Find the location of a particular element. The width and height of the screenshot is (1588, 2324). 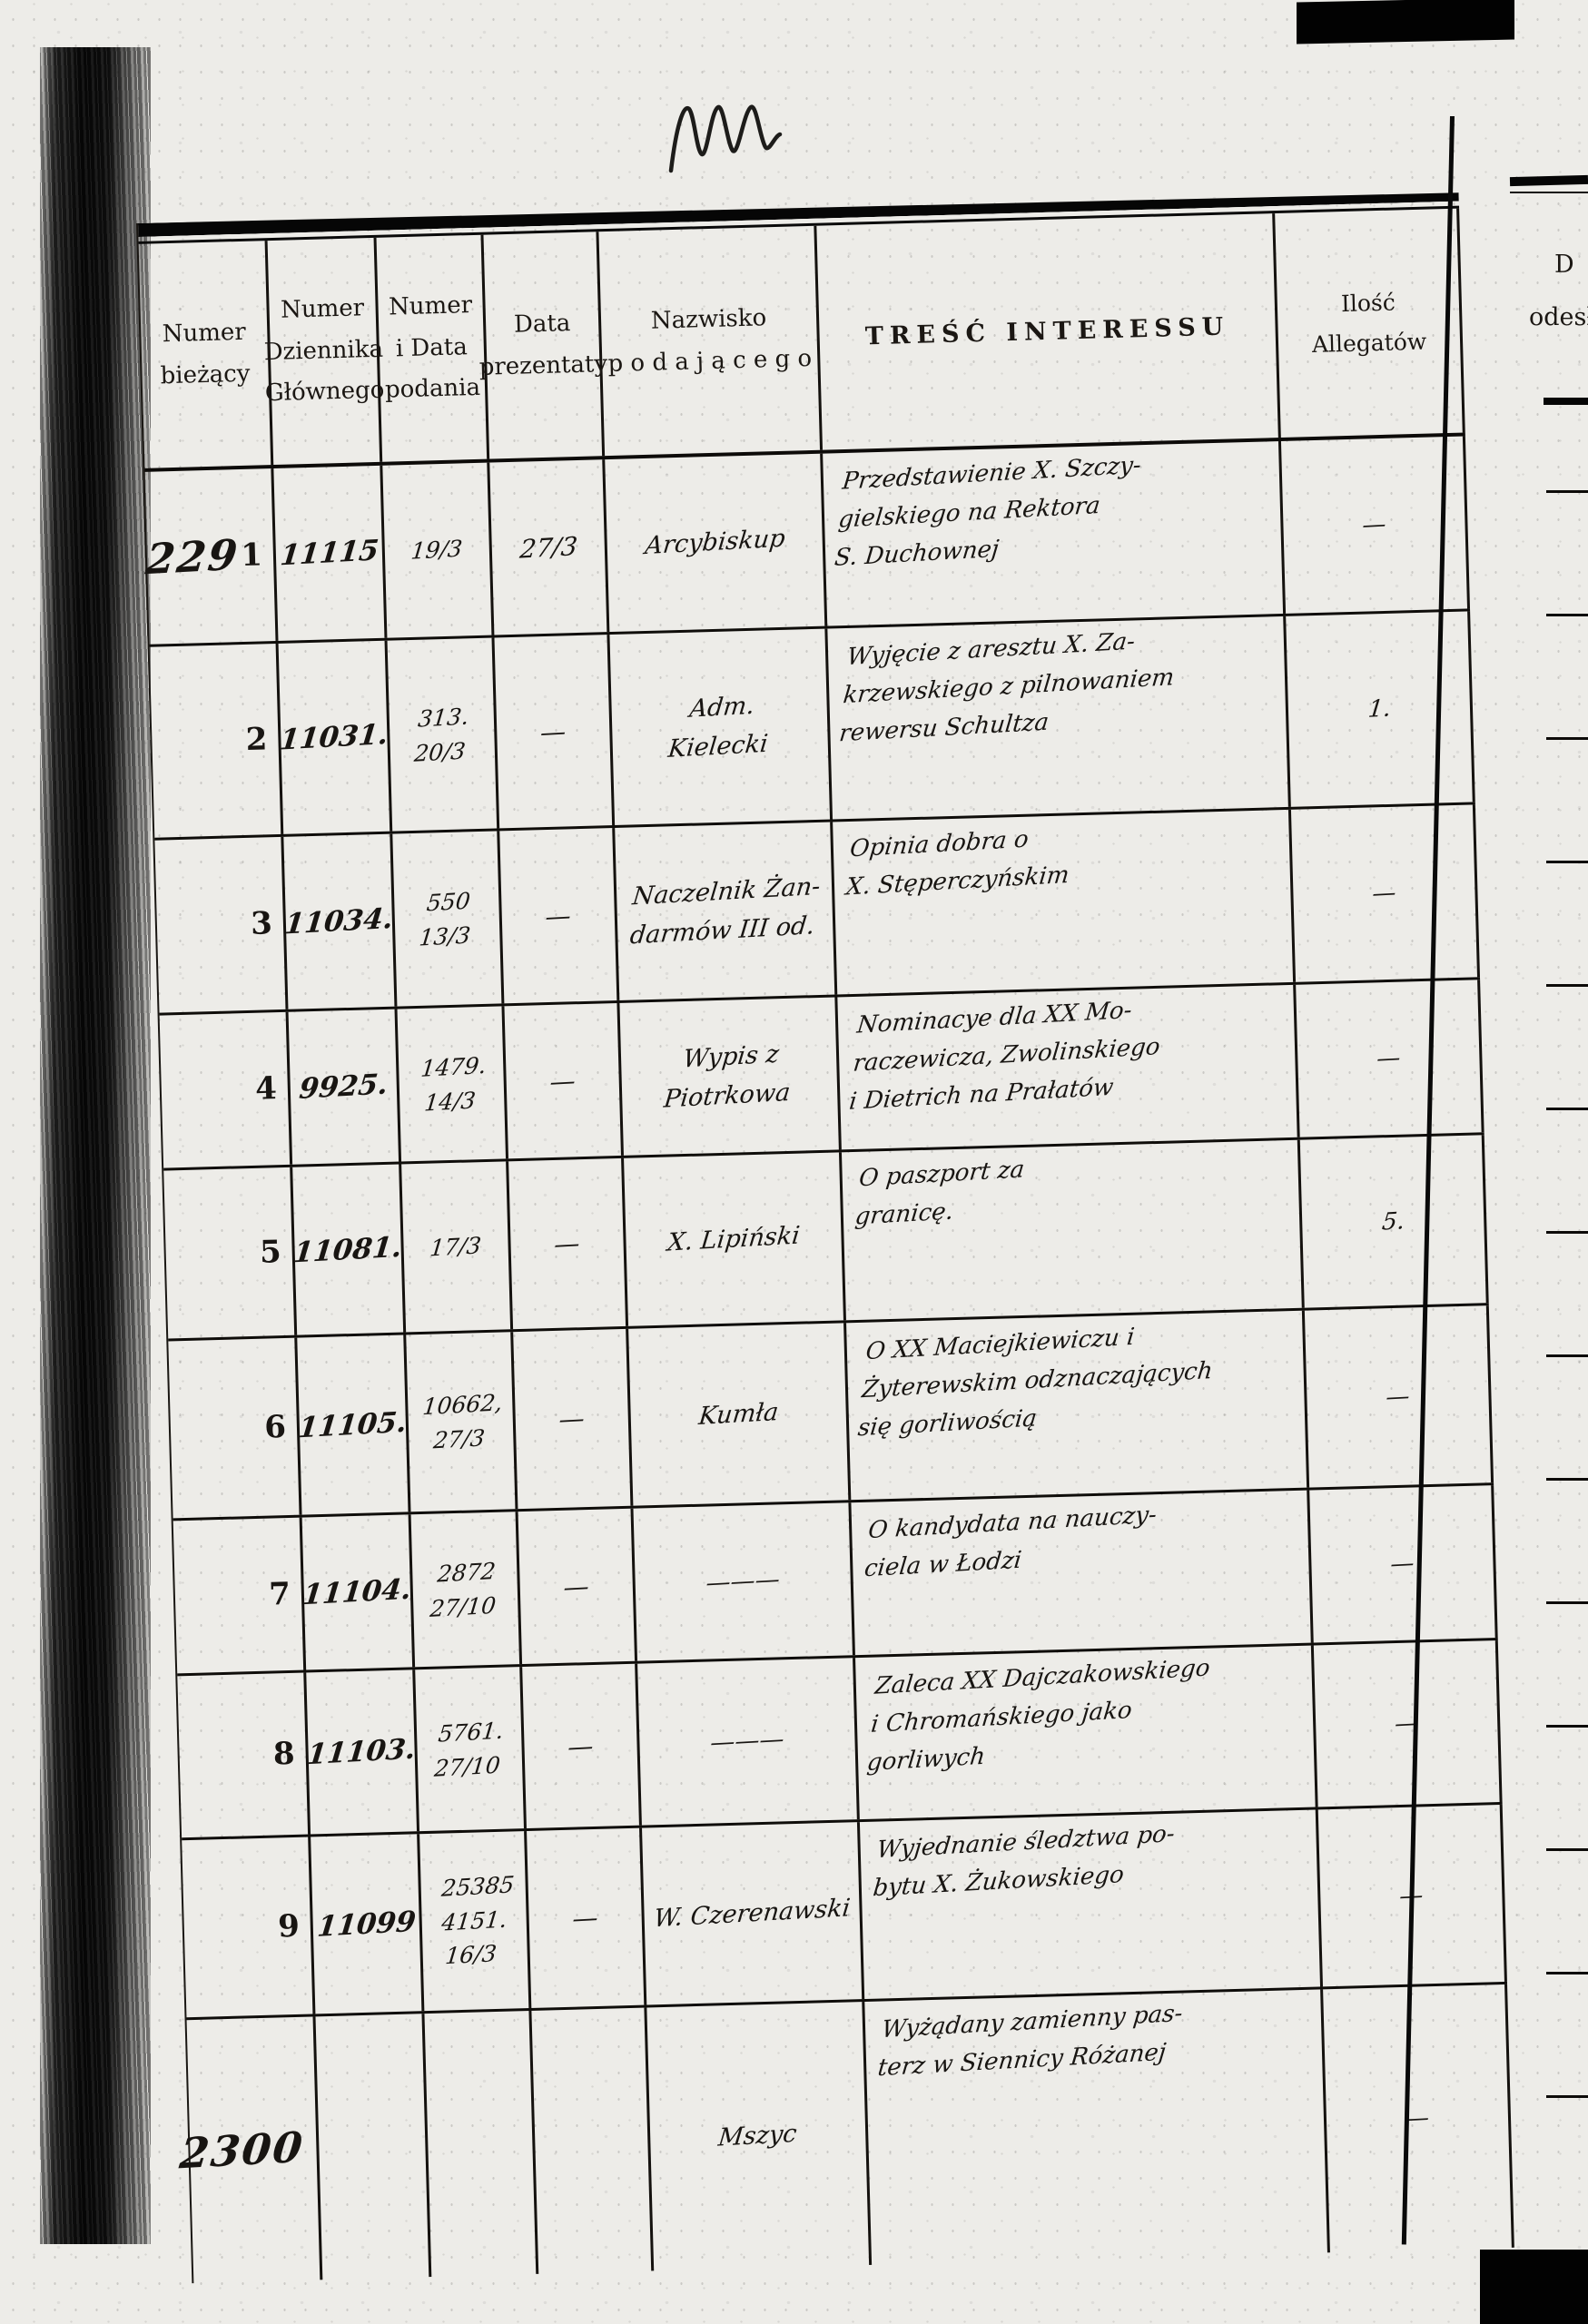

right-page-top-rule-thin is located at coordinates (1549, 192).